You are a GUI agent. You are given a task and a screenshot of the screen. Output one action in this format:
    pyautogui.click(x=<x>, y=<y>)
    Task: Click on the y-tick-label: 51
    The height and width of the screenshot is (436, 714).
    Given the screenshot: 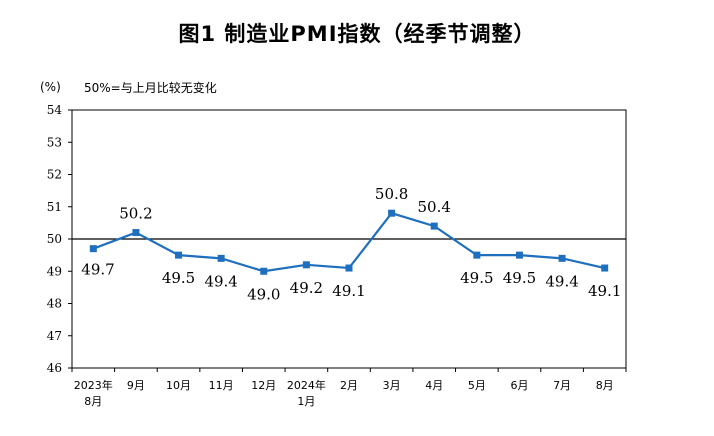 What is the action you would take?
    pyautogui.click(x=54, y=207)
    